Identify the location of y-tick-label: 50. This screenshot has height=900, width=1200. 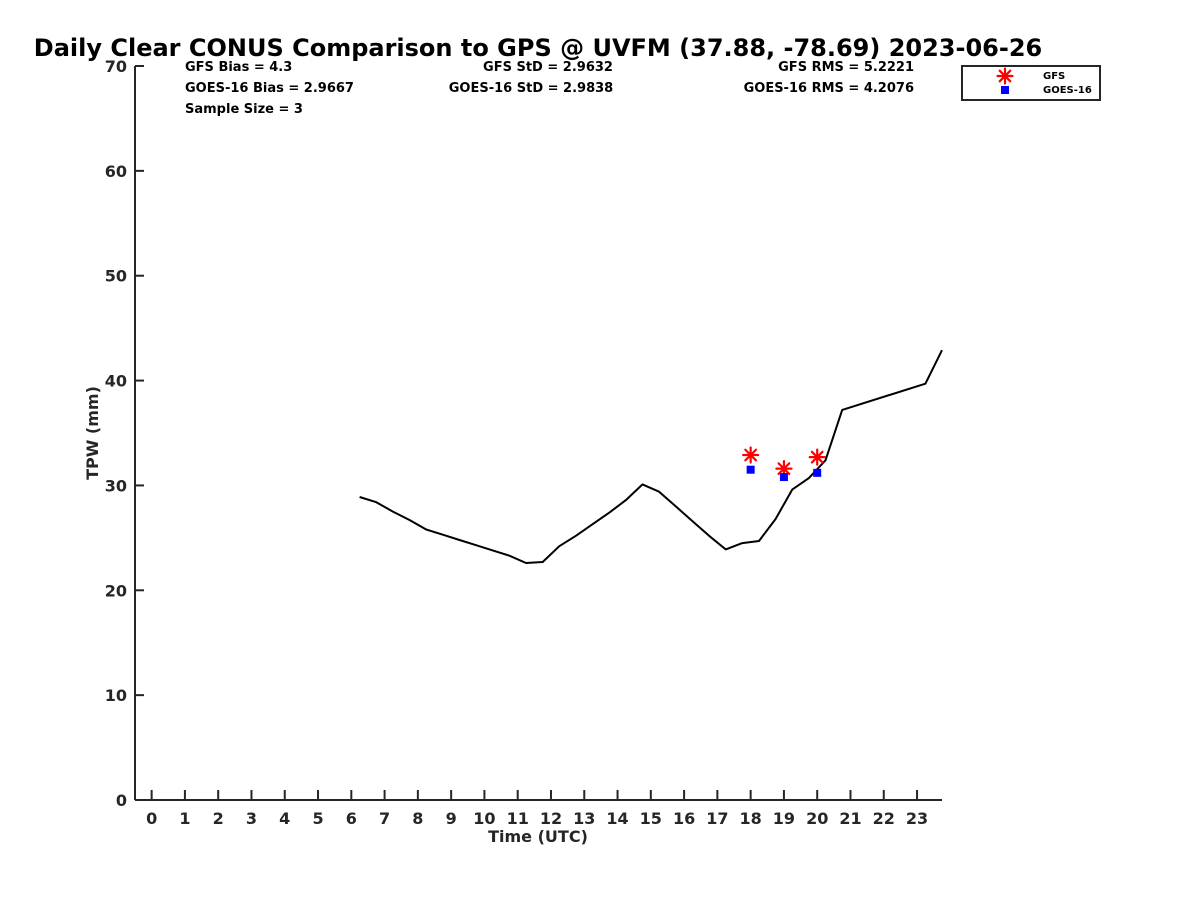
(116, 276).